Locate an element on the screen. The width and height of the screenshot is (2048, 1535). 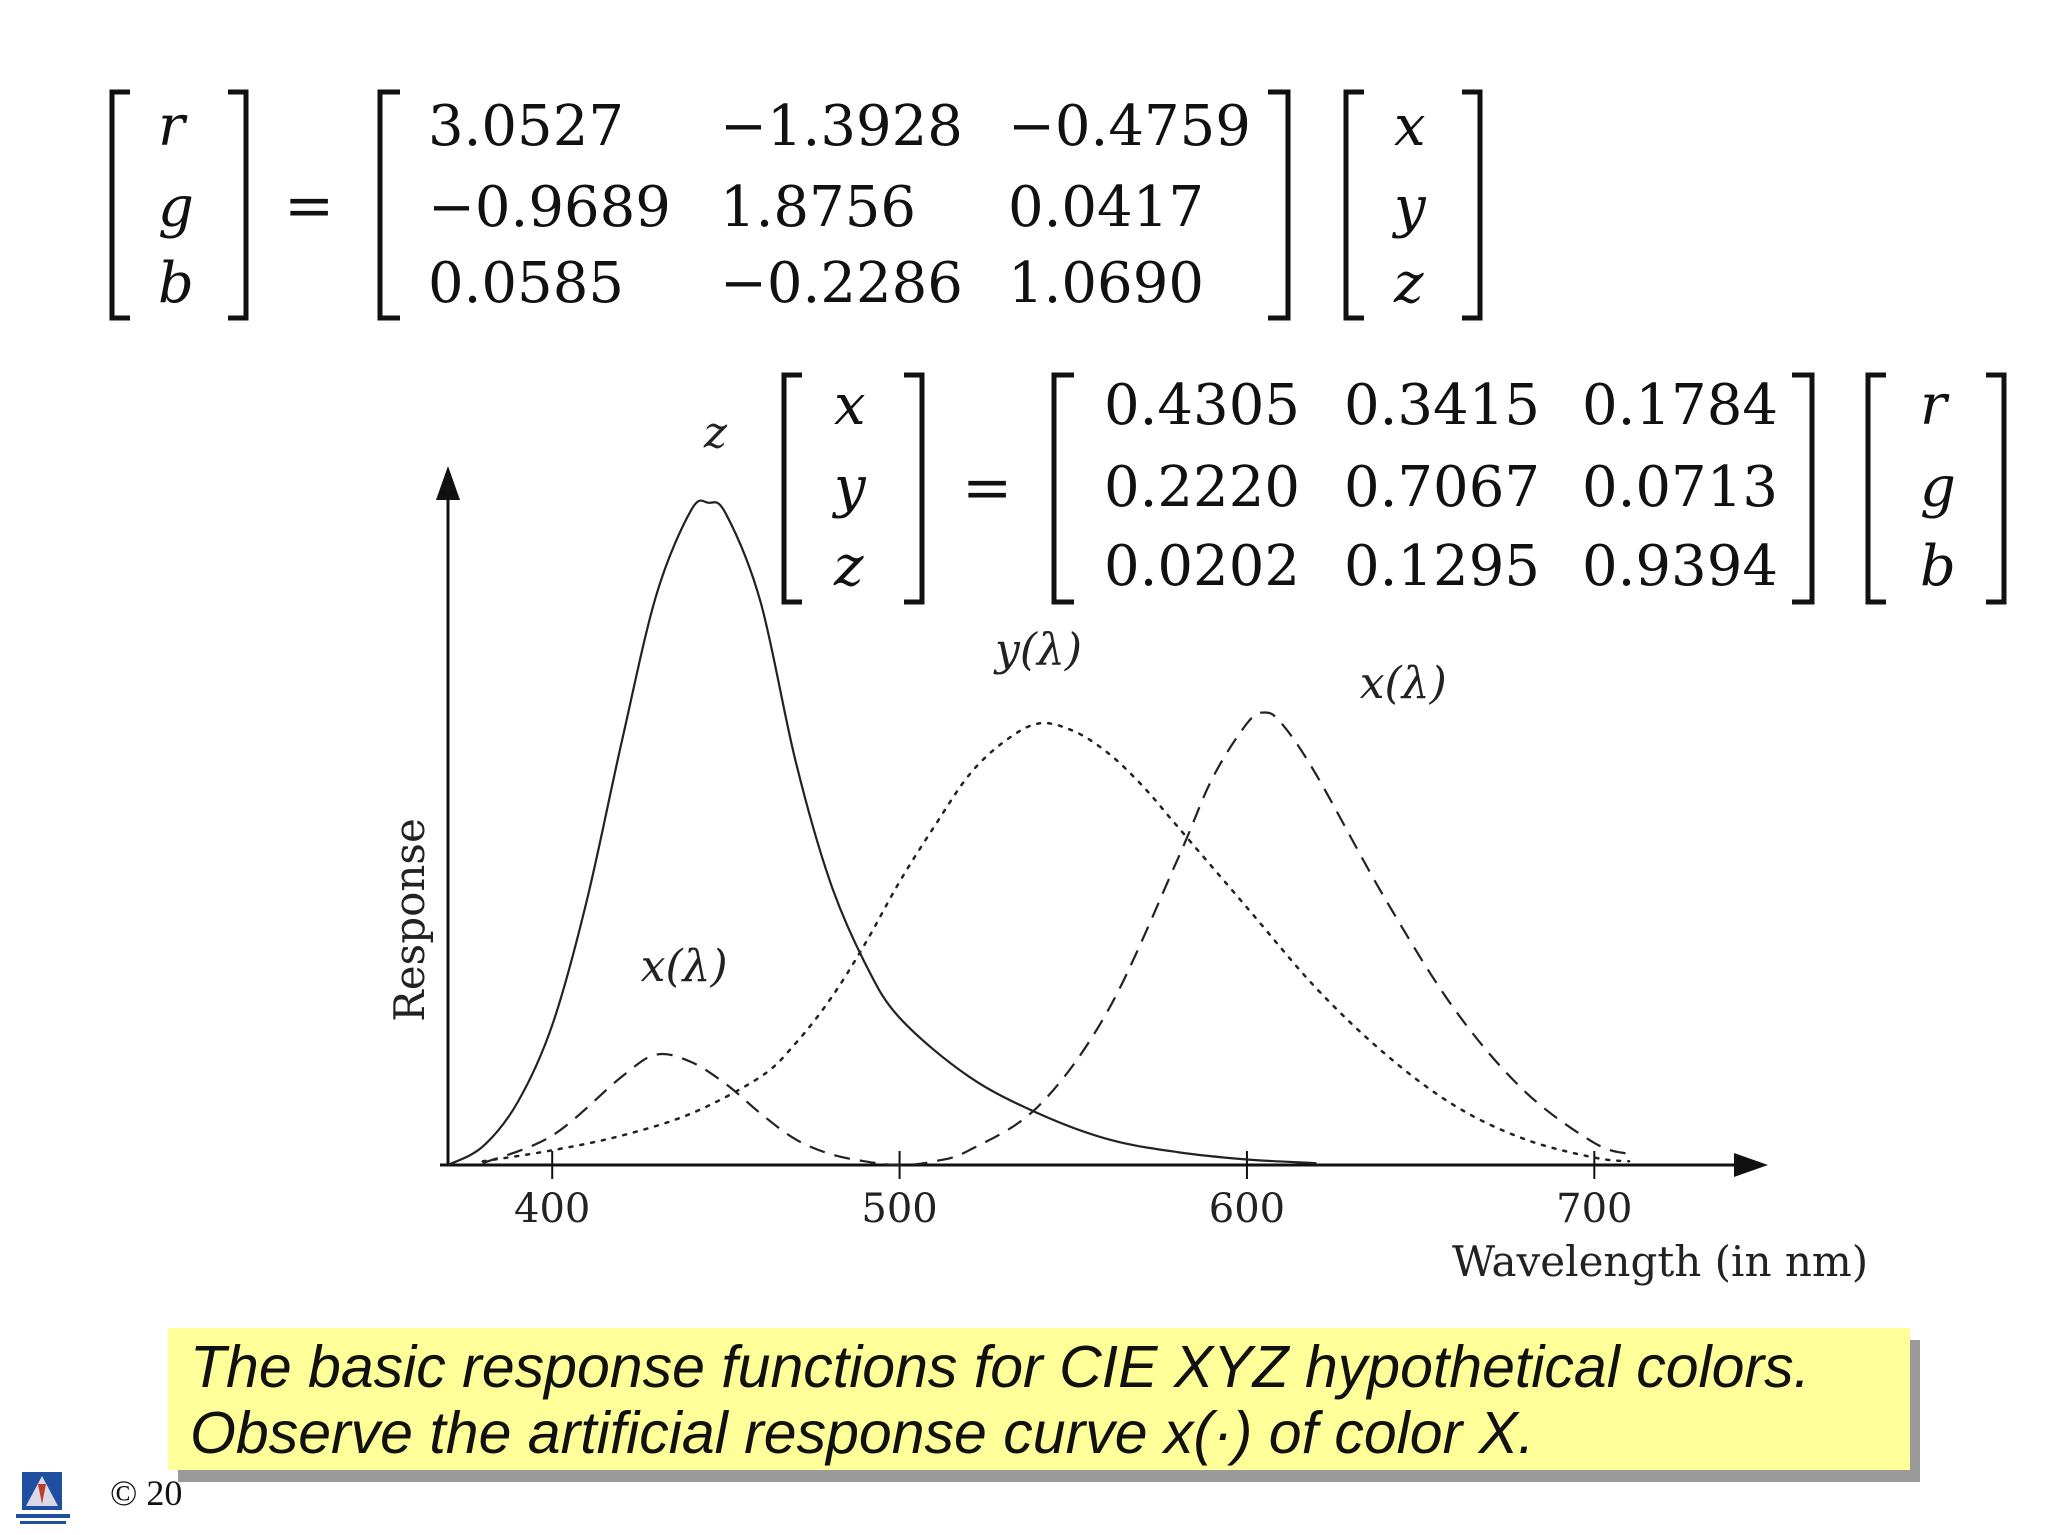
rhs1-x: x is located at coordinates (1410, 126).